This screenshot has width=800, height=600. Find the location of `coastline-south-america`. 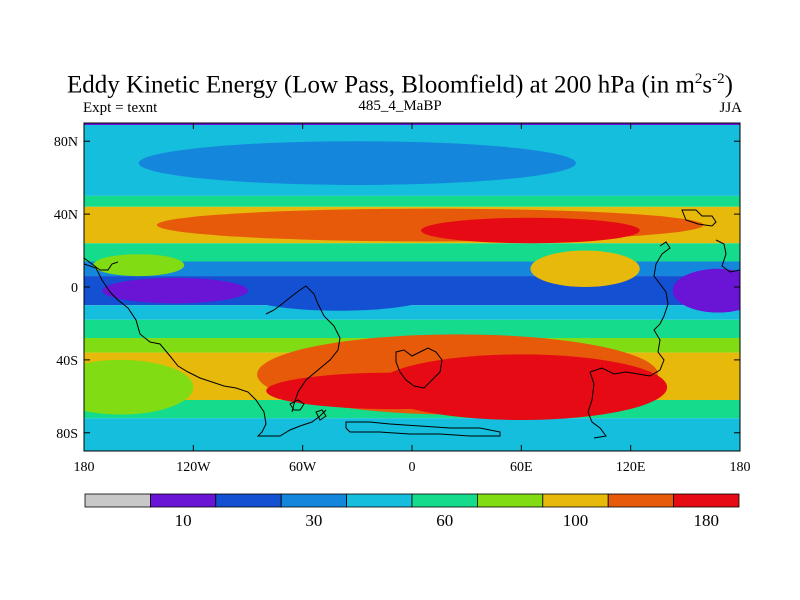

coastline-south-america is located at coordinates (303, 349).